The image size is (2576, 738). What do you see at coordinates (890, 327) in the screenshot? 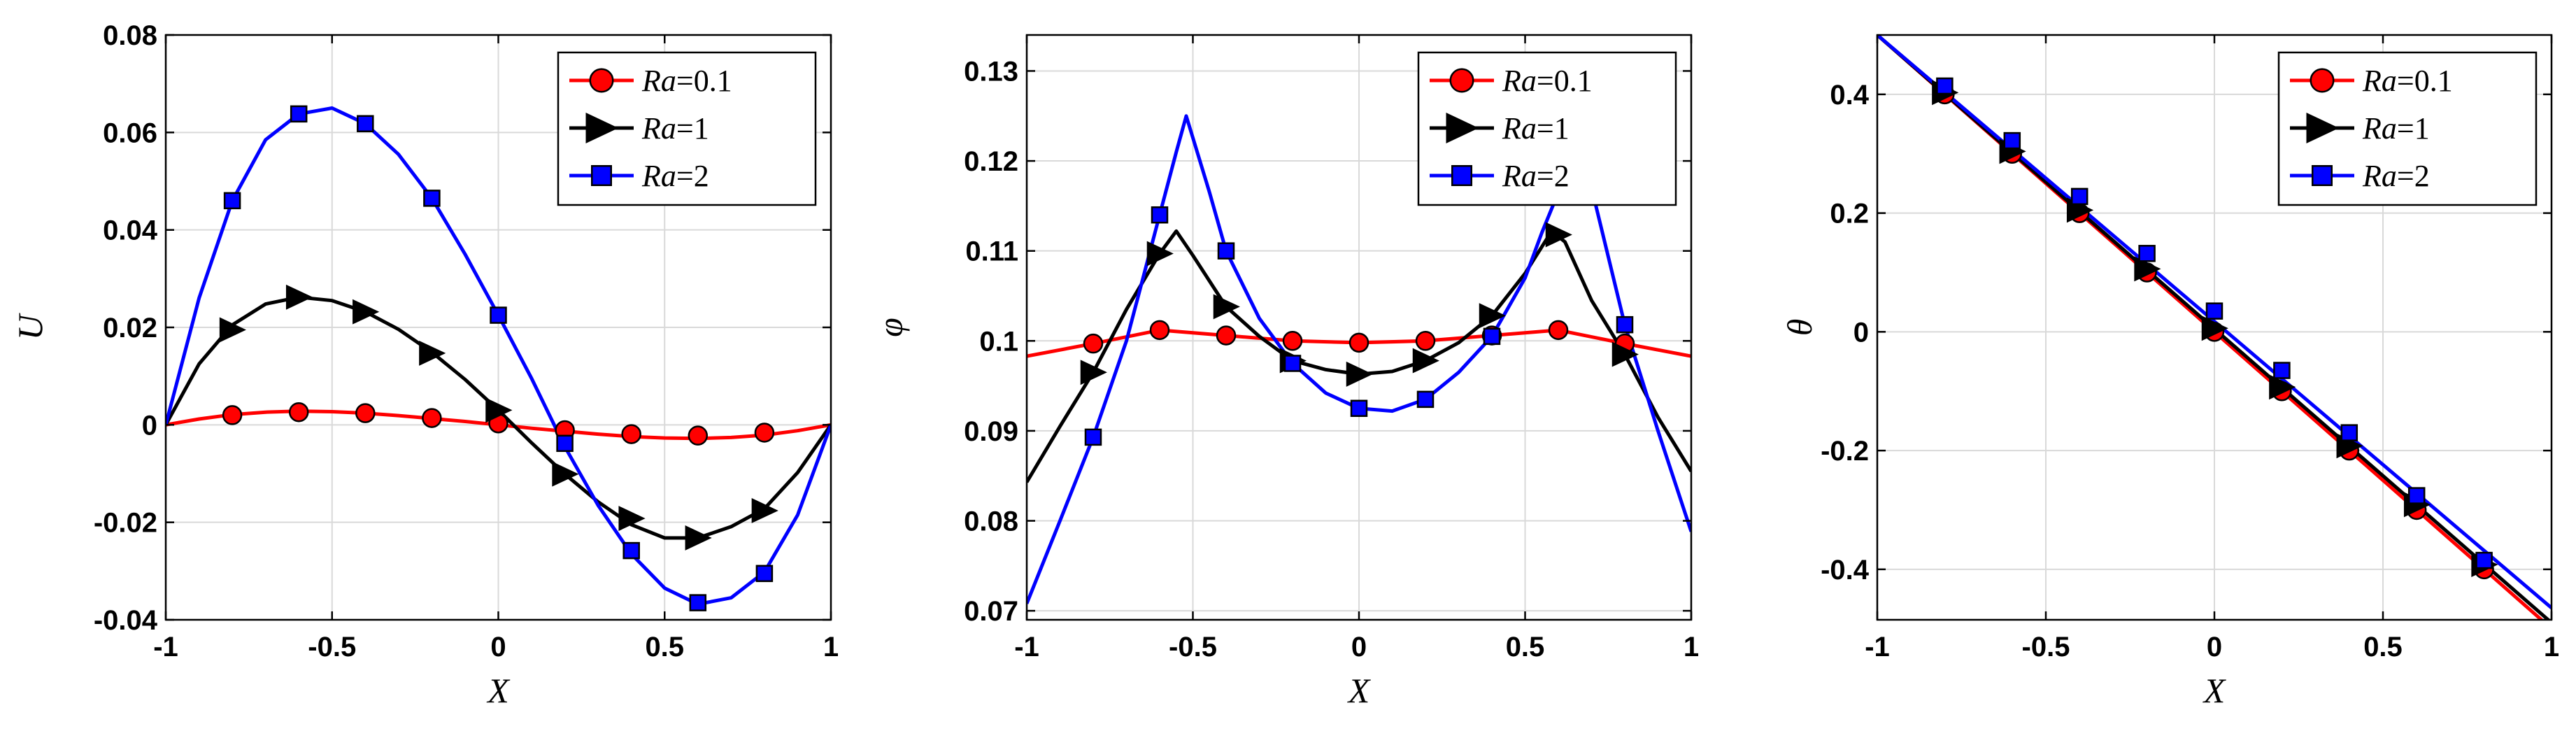
I see `y-axis-label: φ` at bounding box center [890, 327].